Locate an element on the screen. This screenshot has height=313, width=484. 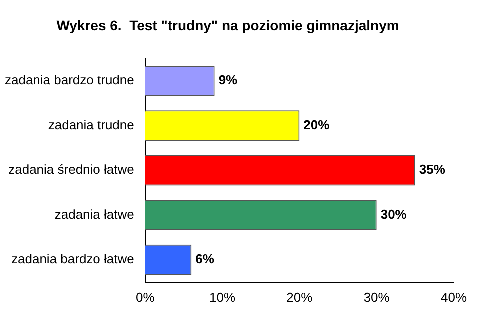
data-label: 20% is located at coordinates (317, 124).